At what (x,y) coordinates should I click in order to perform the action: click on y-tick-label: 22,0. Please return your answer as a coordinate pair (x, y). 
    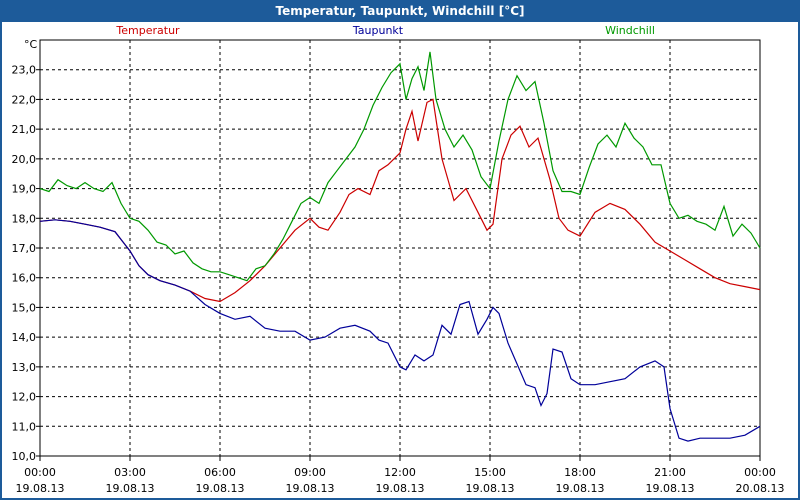
    Looking at the image, I should click on (24, 99).